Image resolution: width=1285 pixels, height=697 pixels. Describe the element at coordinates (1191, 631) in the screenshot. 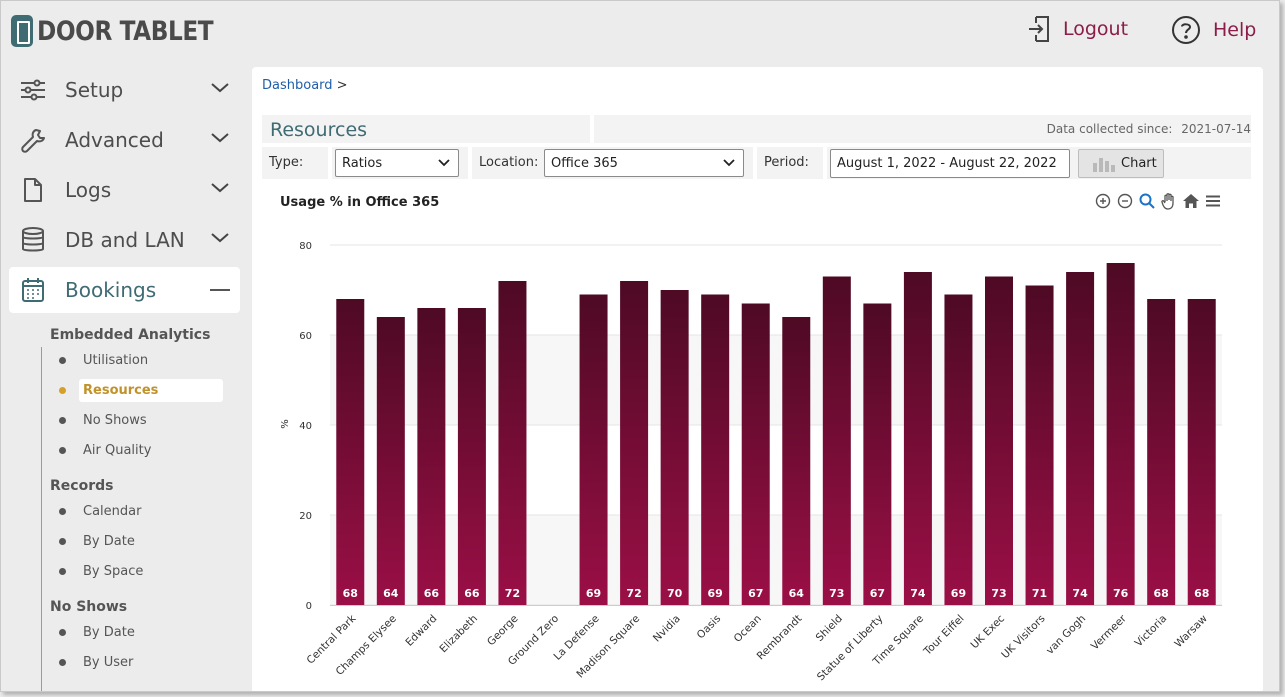

I see `x-tick-label: Warsaw` at that location.